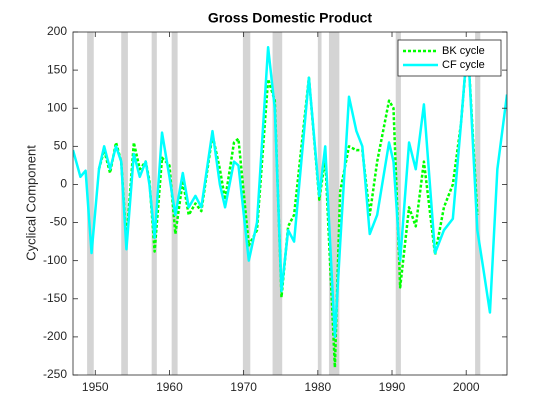 This screenshot has height=420, width=560. I want to click on x-tick-label: 2000, so click(466, 387).